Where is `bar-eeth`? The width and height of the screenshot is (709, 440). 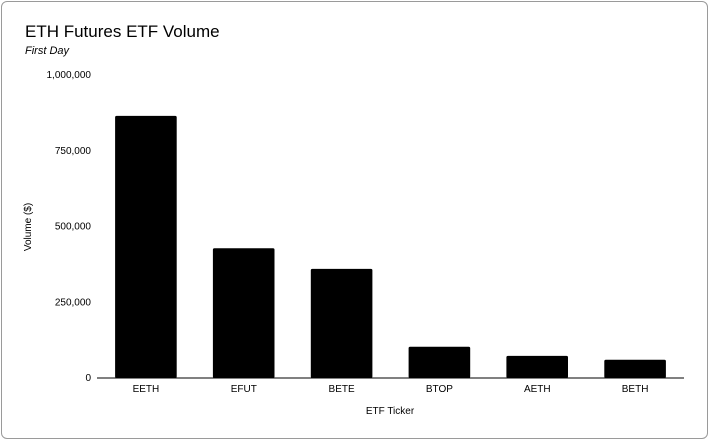
bar-eeth is located at coordinates (146, 247).